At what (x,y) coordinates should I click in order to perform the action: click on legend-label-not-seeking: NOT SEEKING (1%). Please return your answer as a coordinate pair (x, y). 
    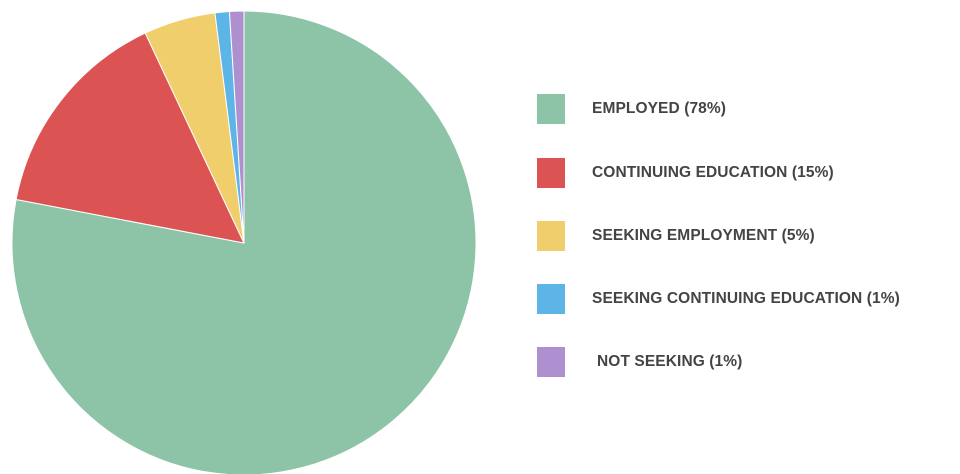
    Looking at the image, I should click on (670, 361).